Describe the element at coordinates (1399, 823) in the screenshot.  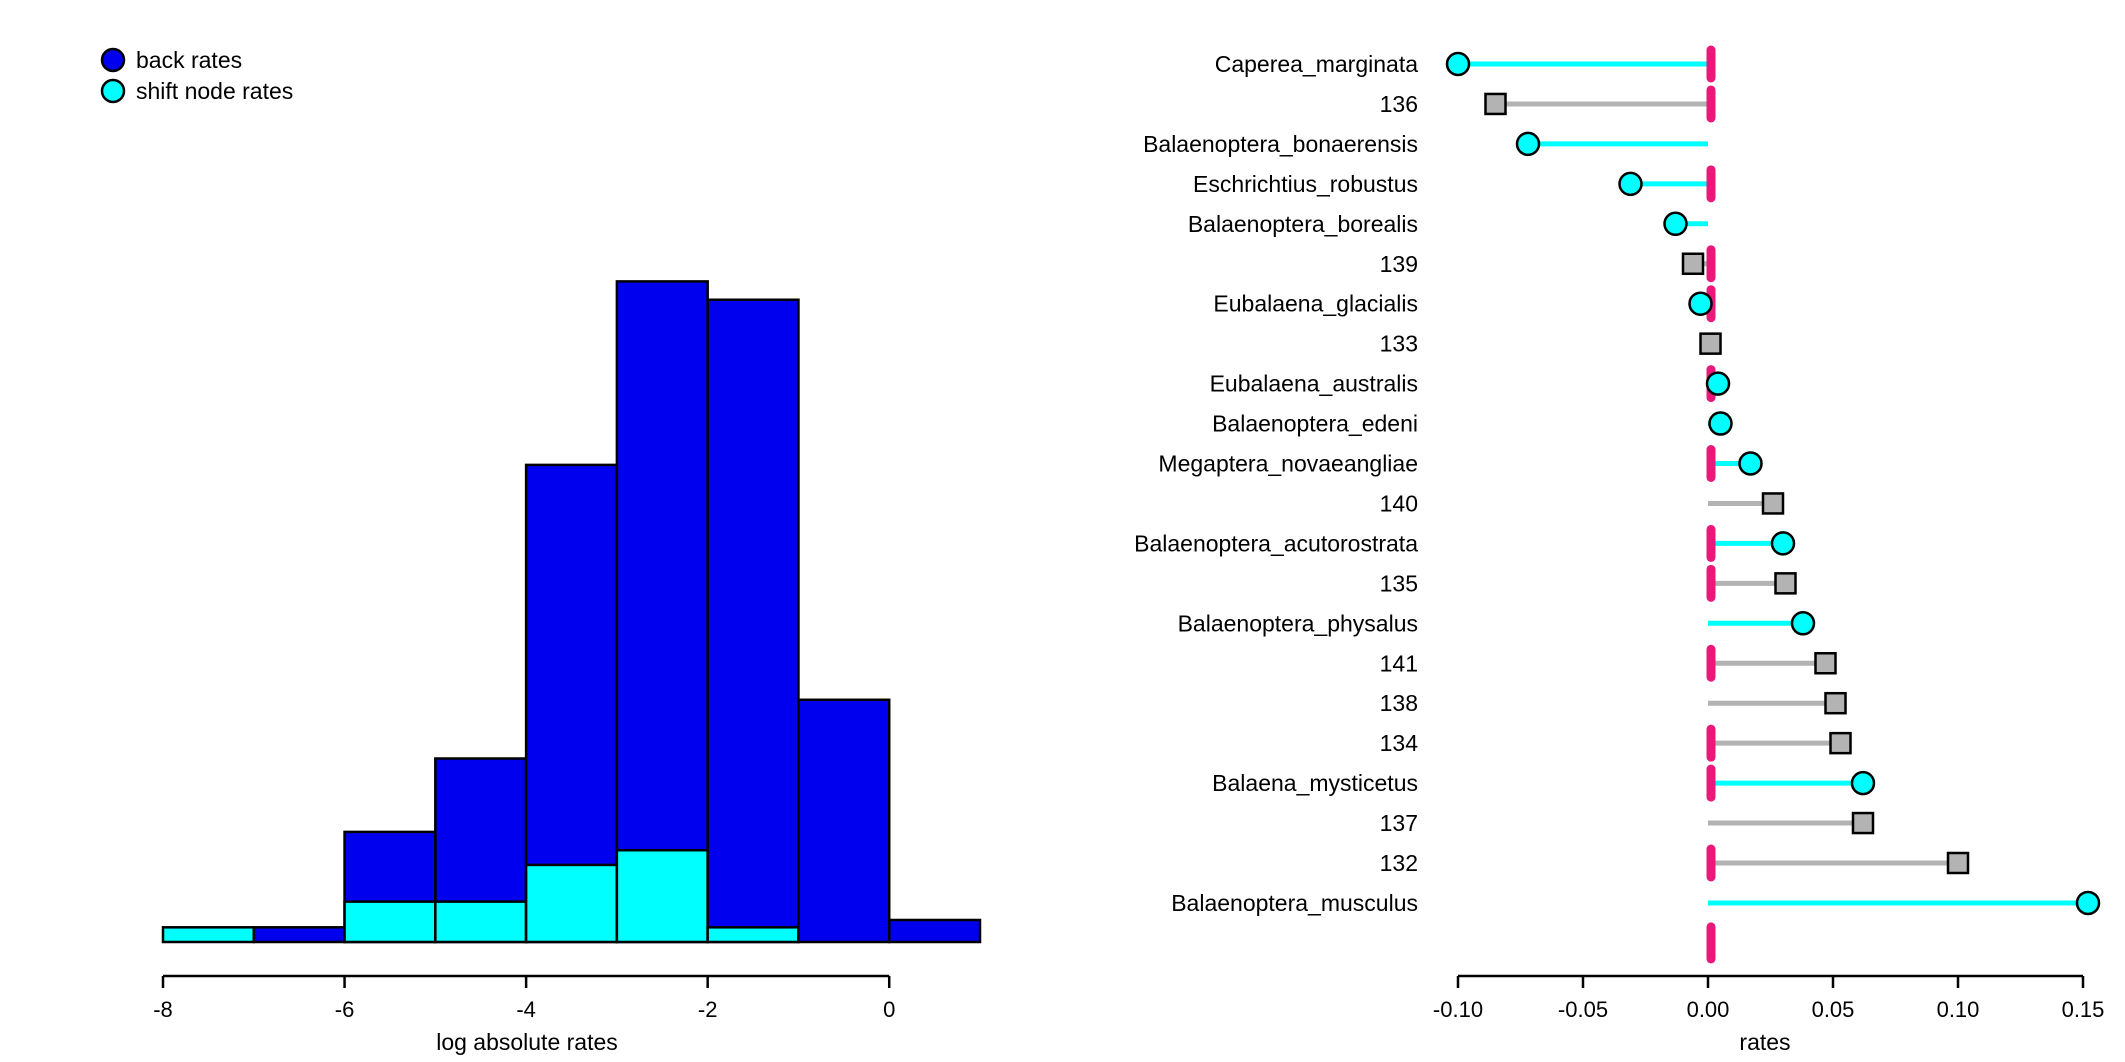
I see `category-label: 137` at that location.